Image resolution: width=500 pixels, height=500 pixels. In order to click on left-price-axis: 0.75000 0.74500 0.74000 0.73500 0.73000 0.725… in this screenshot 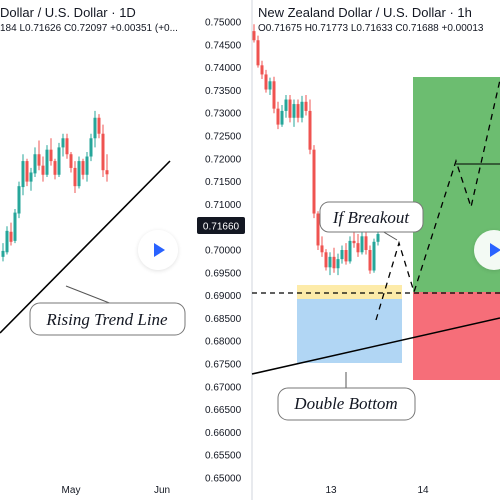, I will do `click(223, 251)`.